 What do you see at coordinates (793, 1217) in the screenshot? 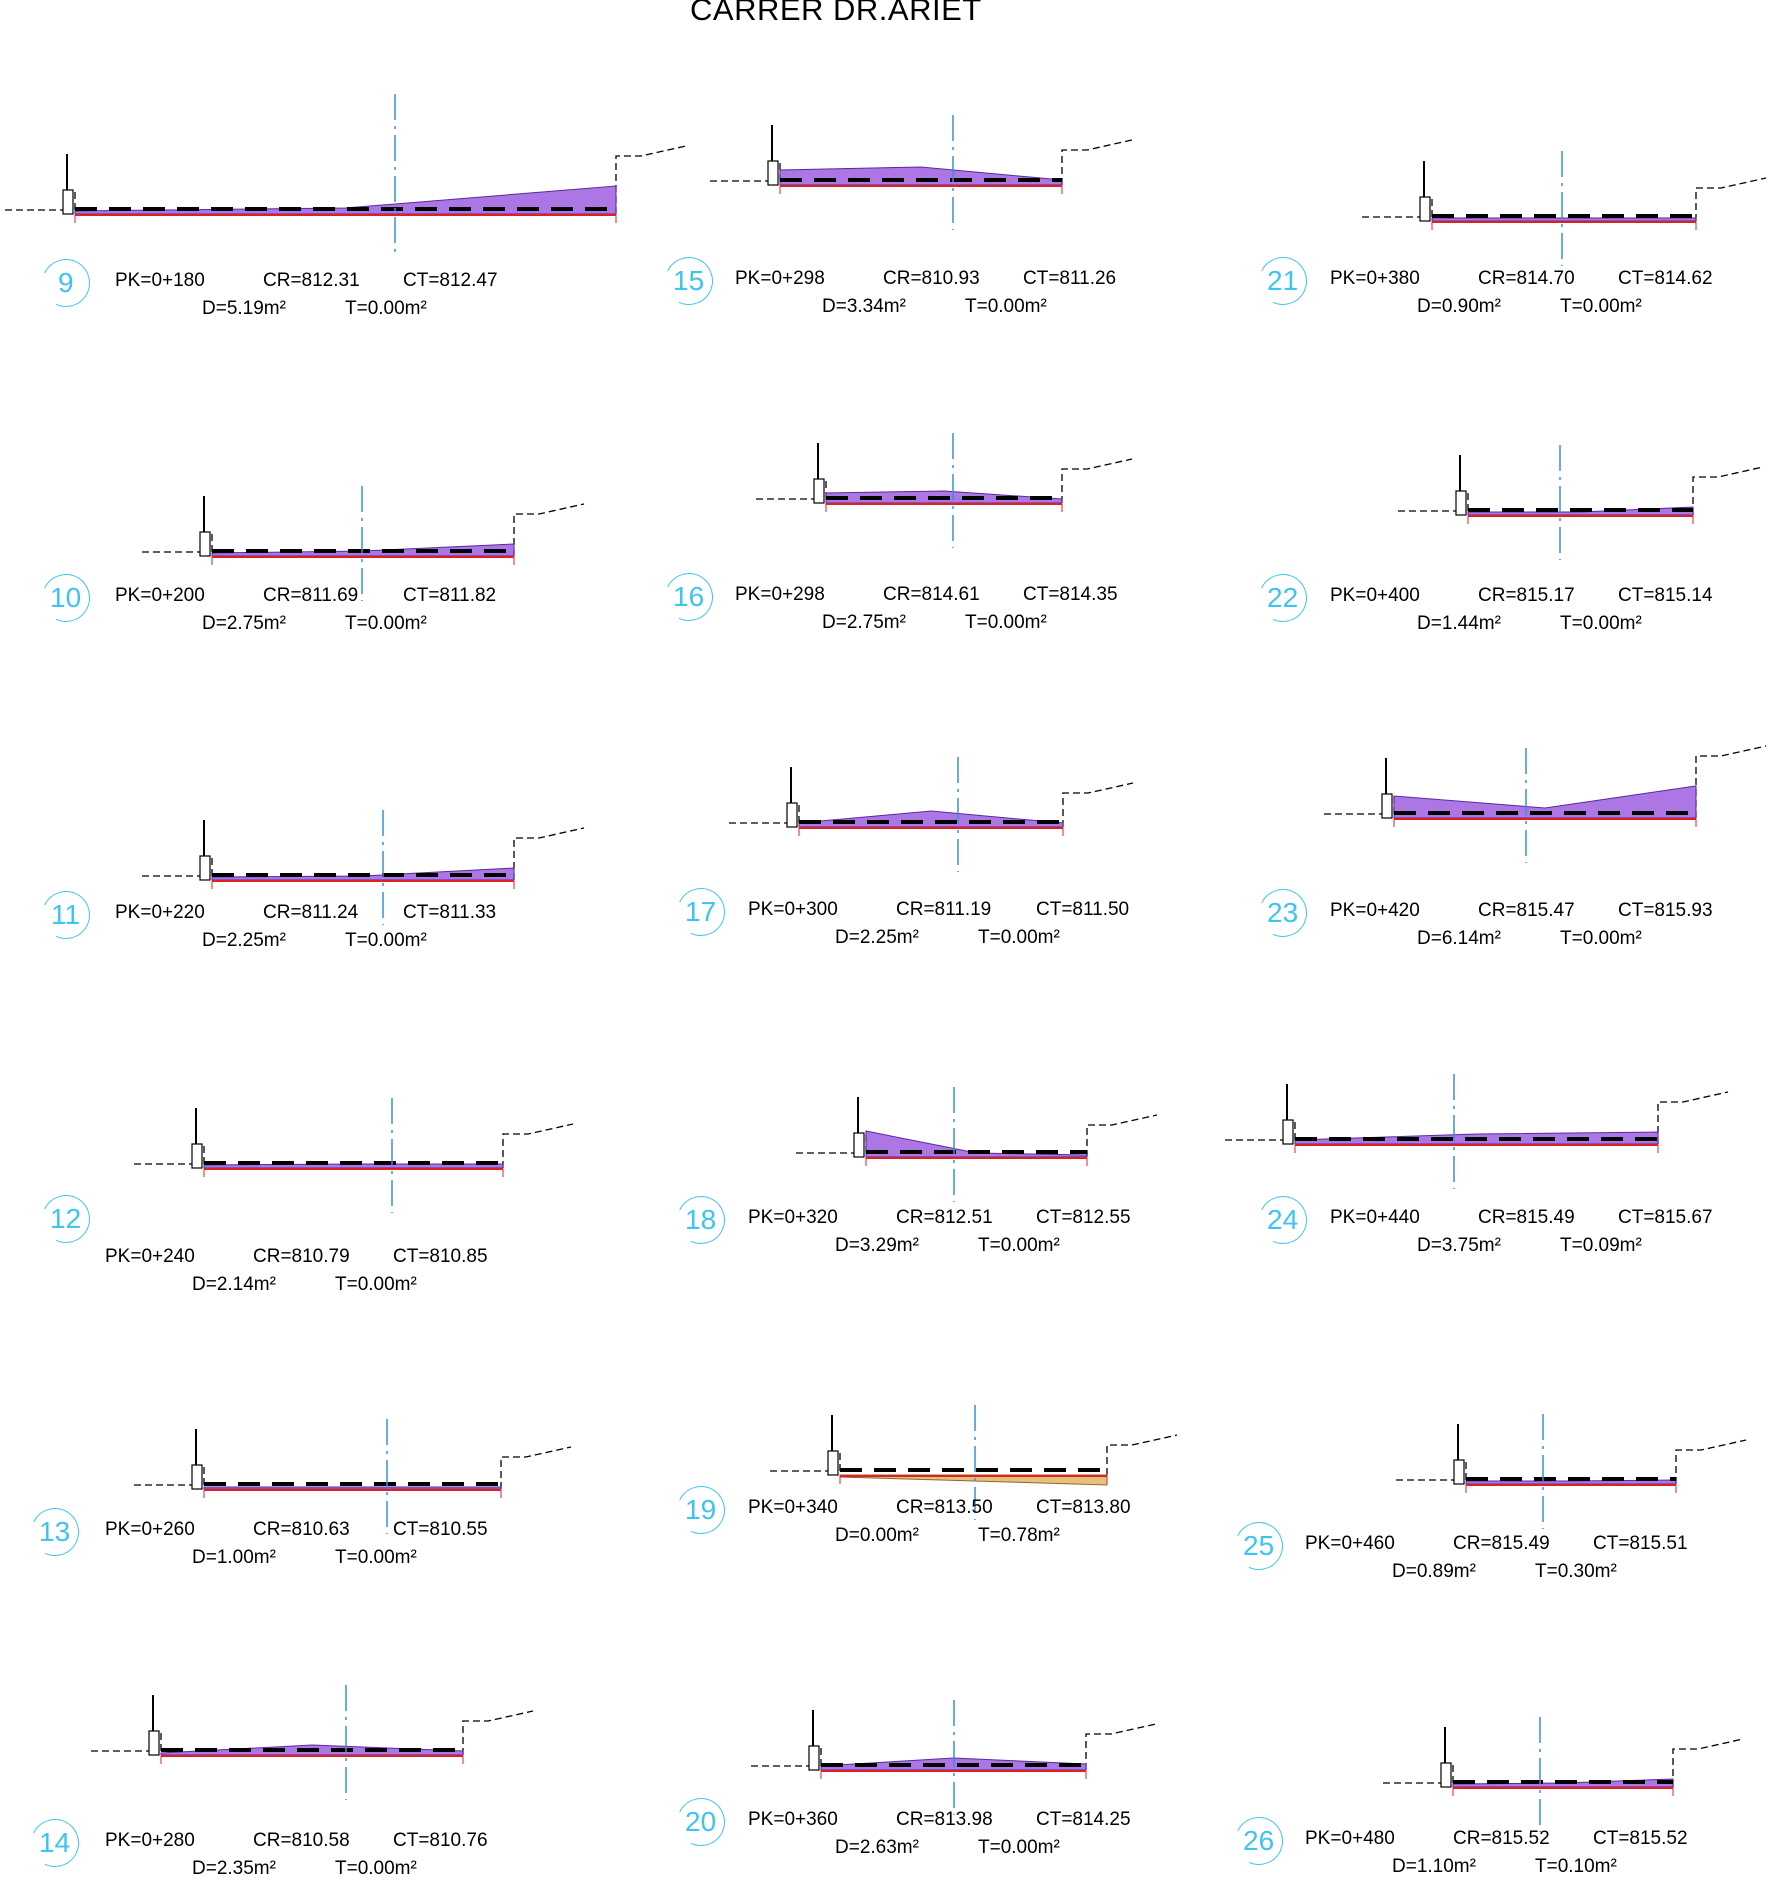
I see `section-pk-label: PK=0+320` at bounding box center [793, 1217].